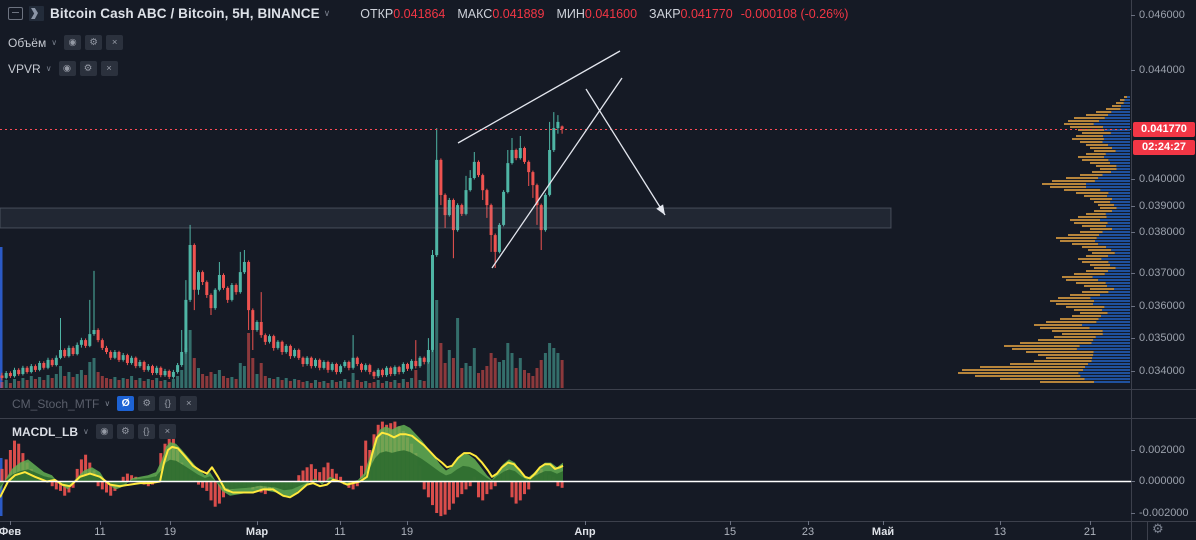 This screenshot has width=1196, height=540. Describe the element at coordinates (1158, 528) in the screenshot. I see `axis-settings-icon: ⚙` at that location.